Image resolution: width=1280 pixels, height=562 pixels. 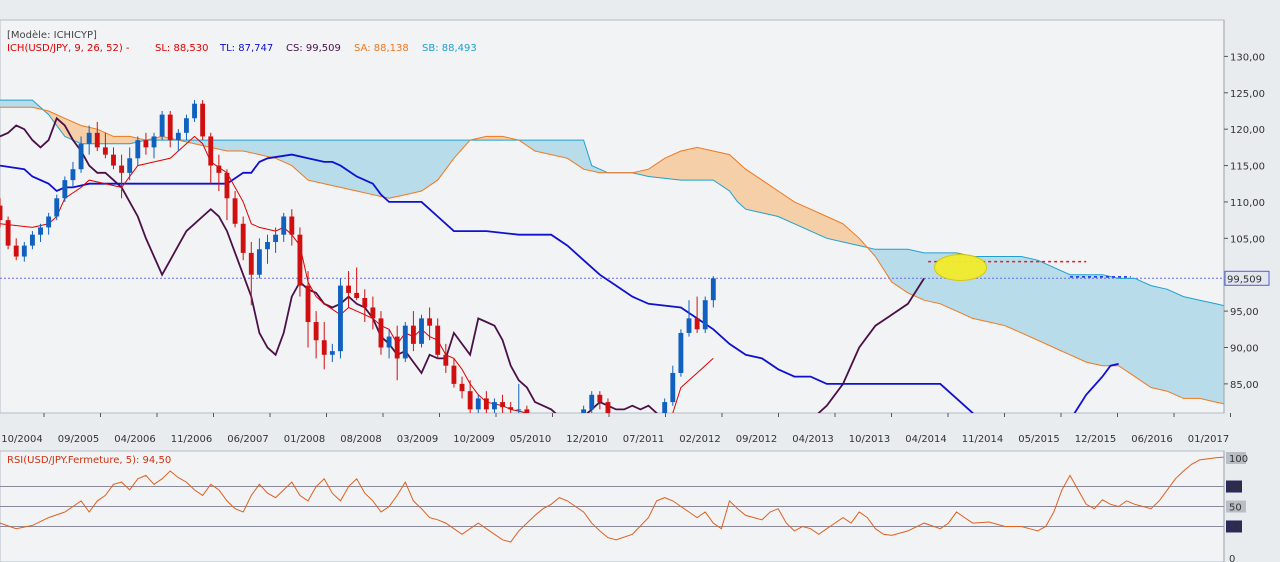 I want to click on y-tick-label: 130,00, so click(x=1247, y=57).